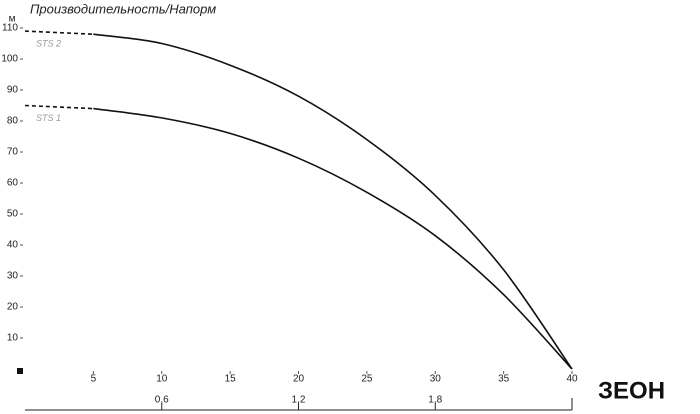 The width and height of the screenshot is (700, 414). What do you see at coordinates (9, 59) in the screenshot?
I see `y-tick-label: 100` at bounding box center [9, 59].